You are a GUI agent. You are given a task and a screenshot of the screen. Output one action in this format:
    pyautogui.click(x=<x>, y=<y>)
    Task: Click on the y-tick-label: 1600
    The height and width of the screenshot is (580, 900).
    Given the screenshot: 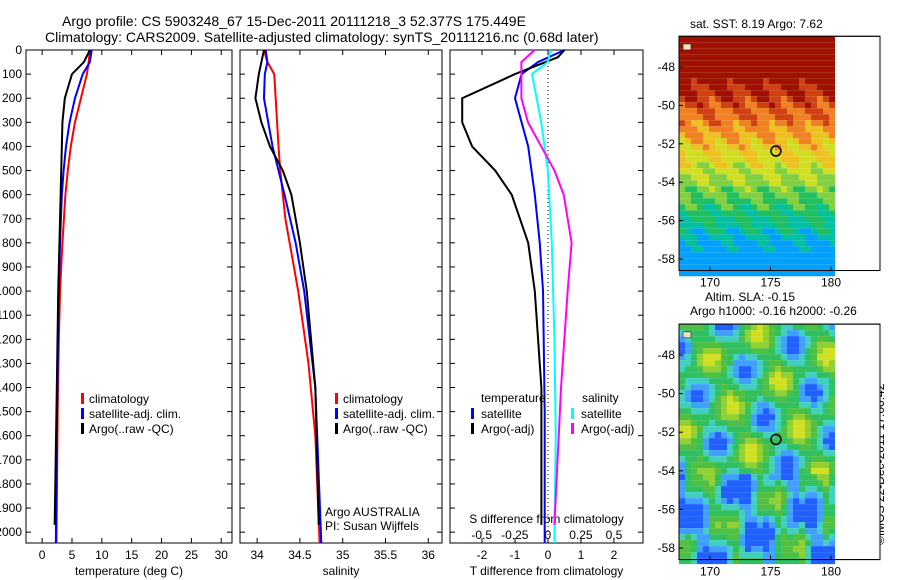 What is the action you would take?
    pyautogui.click(x=11, y=436)
    